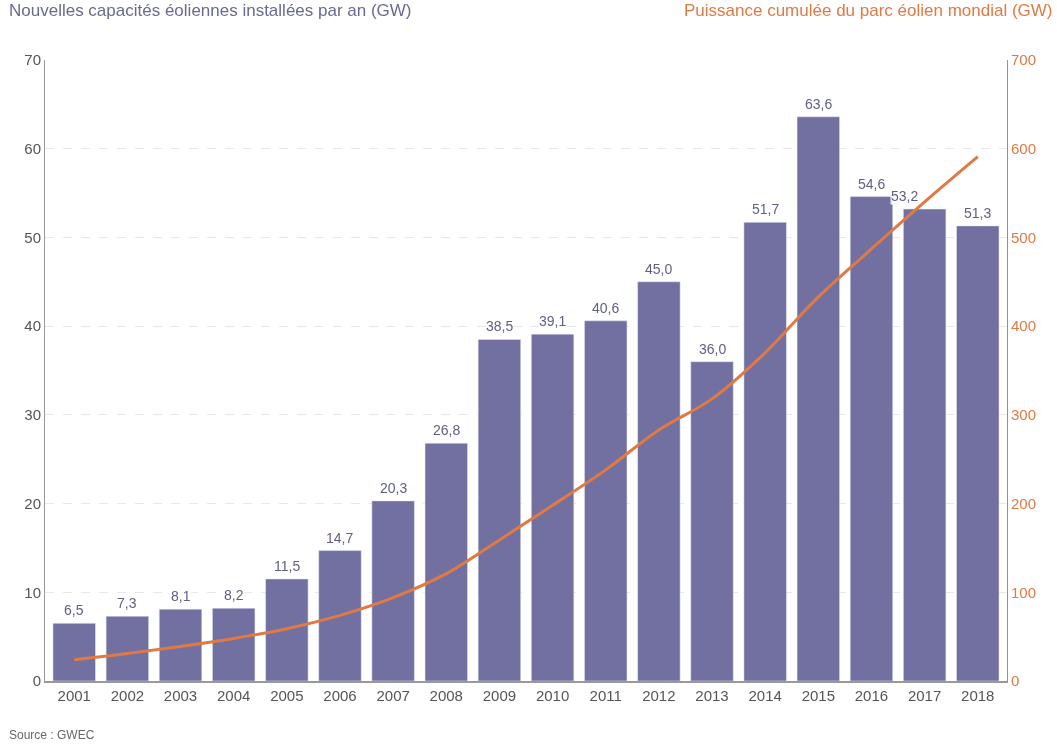 The height and width of the screenshot is (756, 1057). I want to click on y2-tick-label: 0, so click(1015, 681).